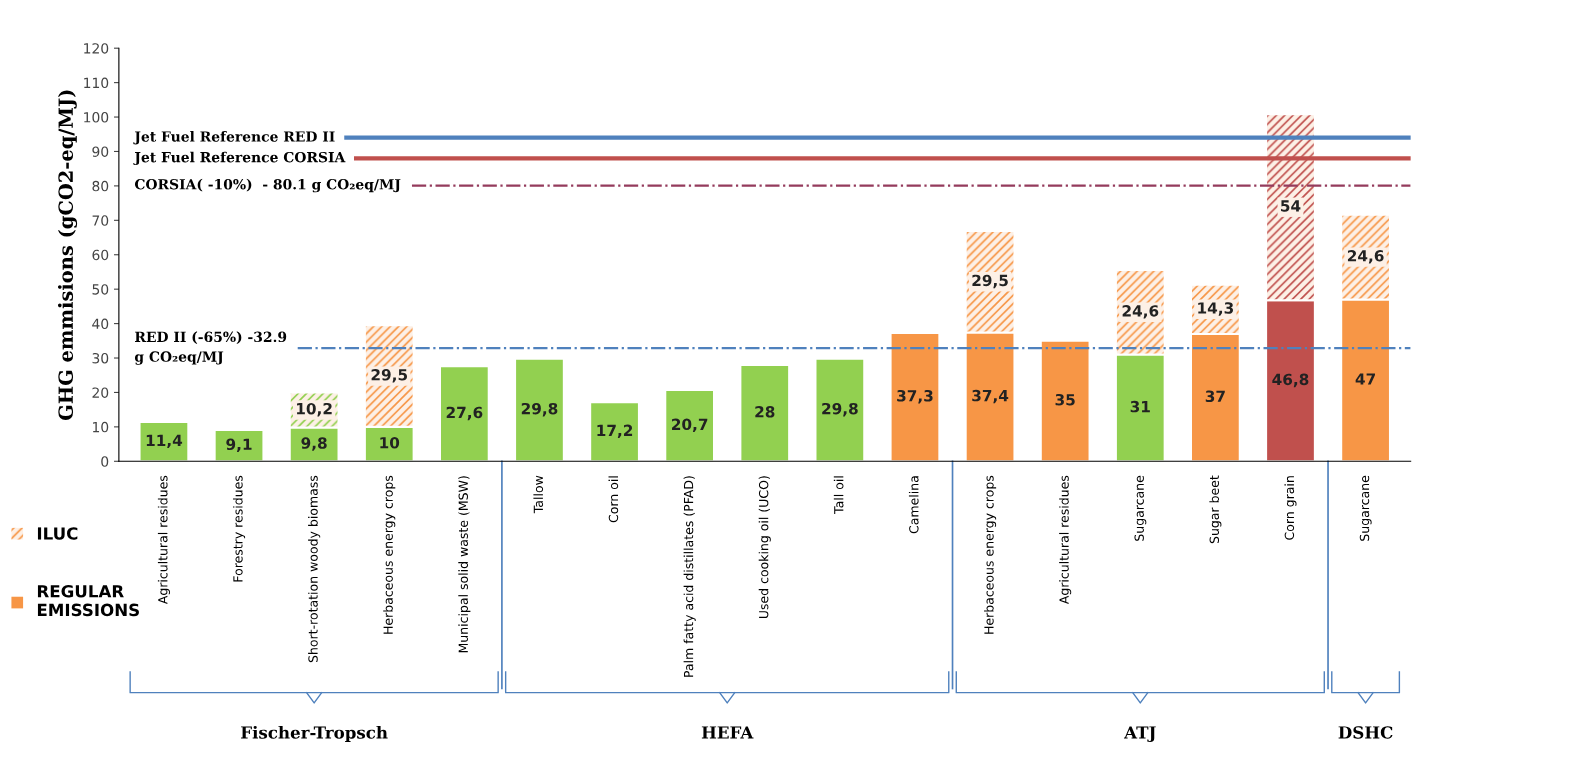 Image resolution: width=1585 pixels, height=765 pixels. Describe the element at coordinates (267, 185) in the screenshot. I see `ref-line-label: CORSIA( -10%) - 80.1 g CO₂eq/MJ` at that location.